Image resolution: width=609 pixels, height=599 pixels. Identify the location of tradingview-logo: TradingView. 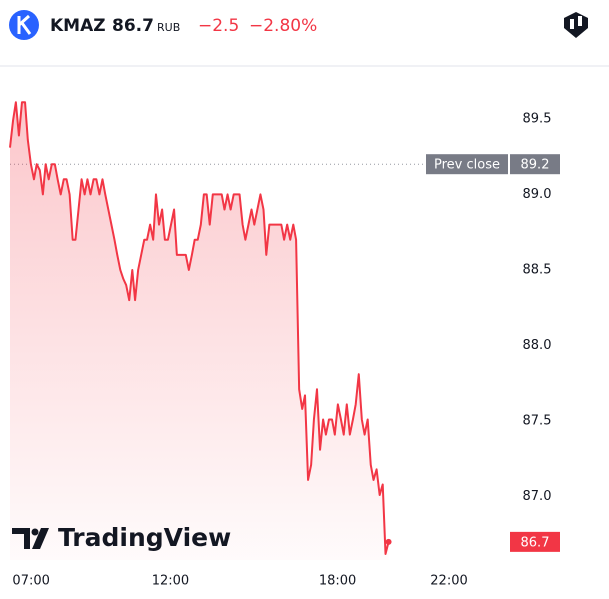
(121, 537).